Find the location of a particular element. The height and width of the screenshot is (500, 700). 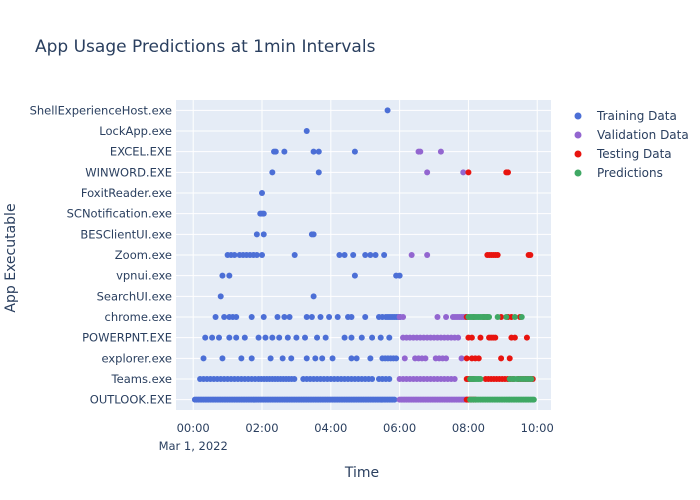

y-tick-label: chrome.exe is located at coordinates (138, 317).